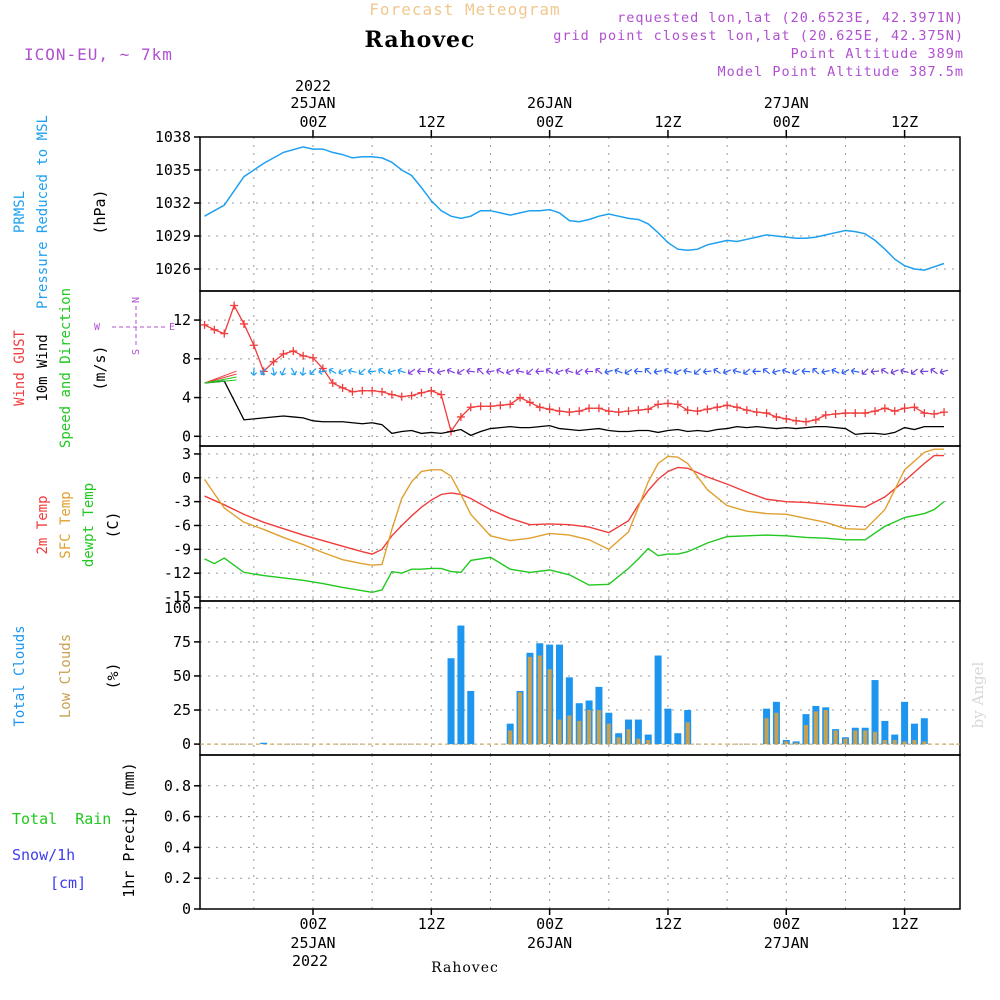 The image size is (1000, 1000). I want to click on clouds-ytick-label: 50, so click(182, 676).